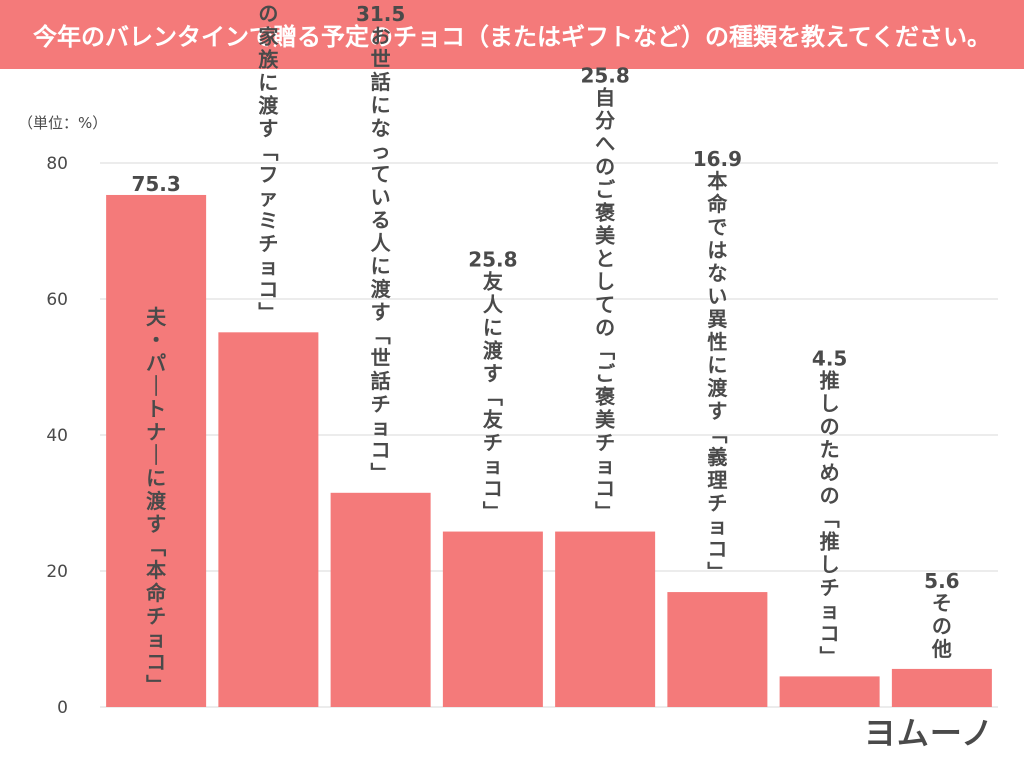 Image resolution: width=1024 pixels, height=768 pixels. What do you see at coordinates (605, 121) in the screenshot?
I see `category-label: 分` at bounding box center [605, 121].